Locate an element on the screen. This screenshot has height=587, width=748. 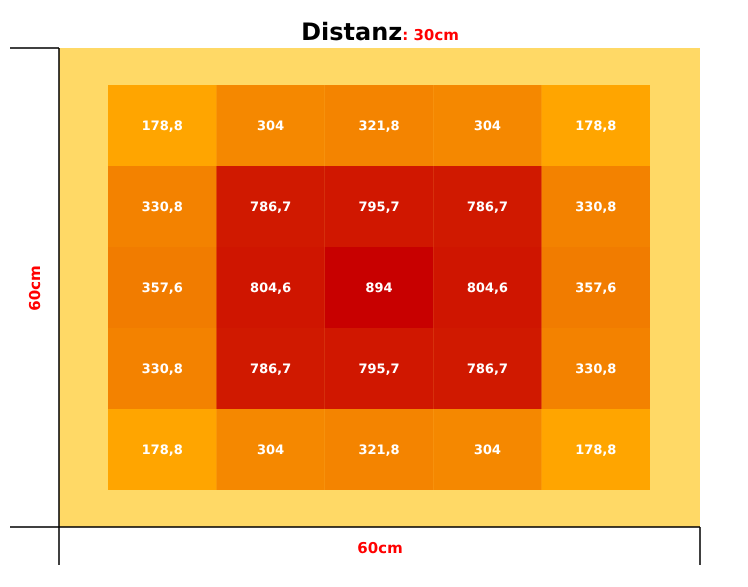
chart-title: Distanz: 30cm is located at coordinates (380, 32).